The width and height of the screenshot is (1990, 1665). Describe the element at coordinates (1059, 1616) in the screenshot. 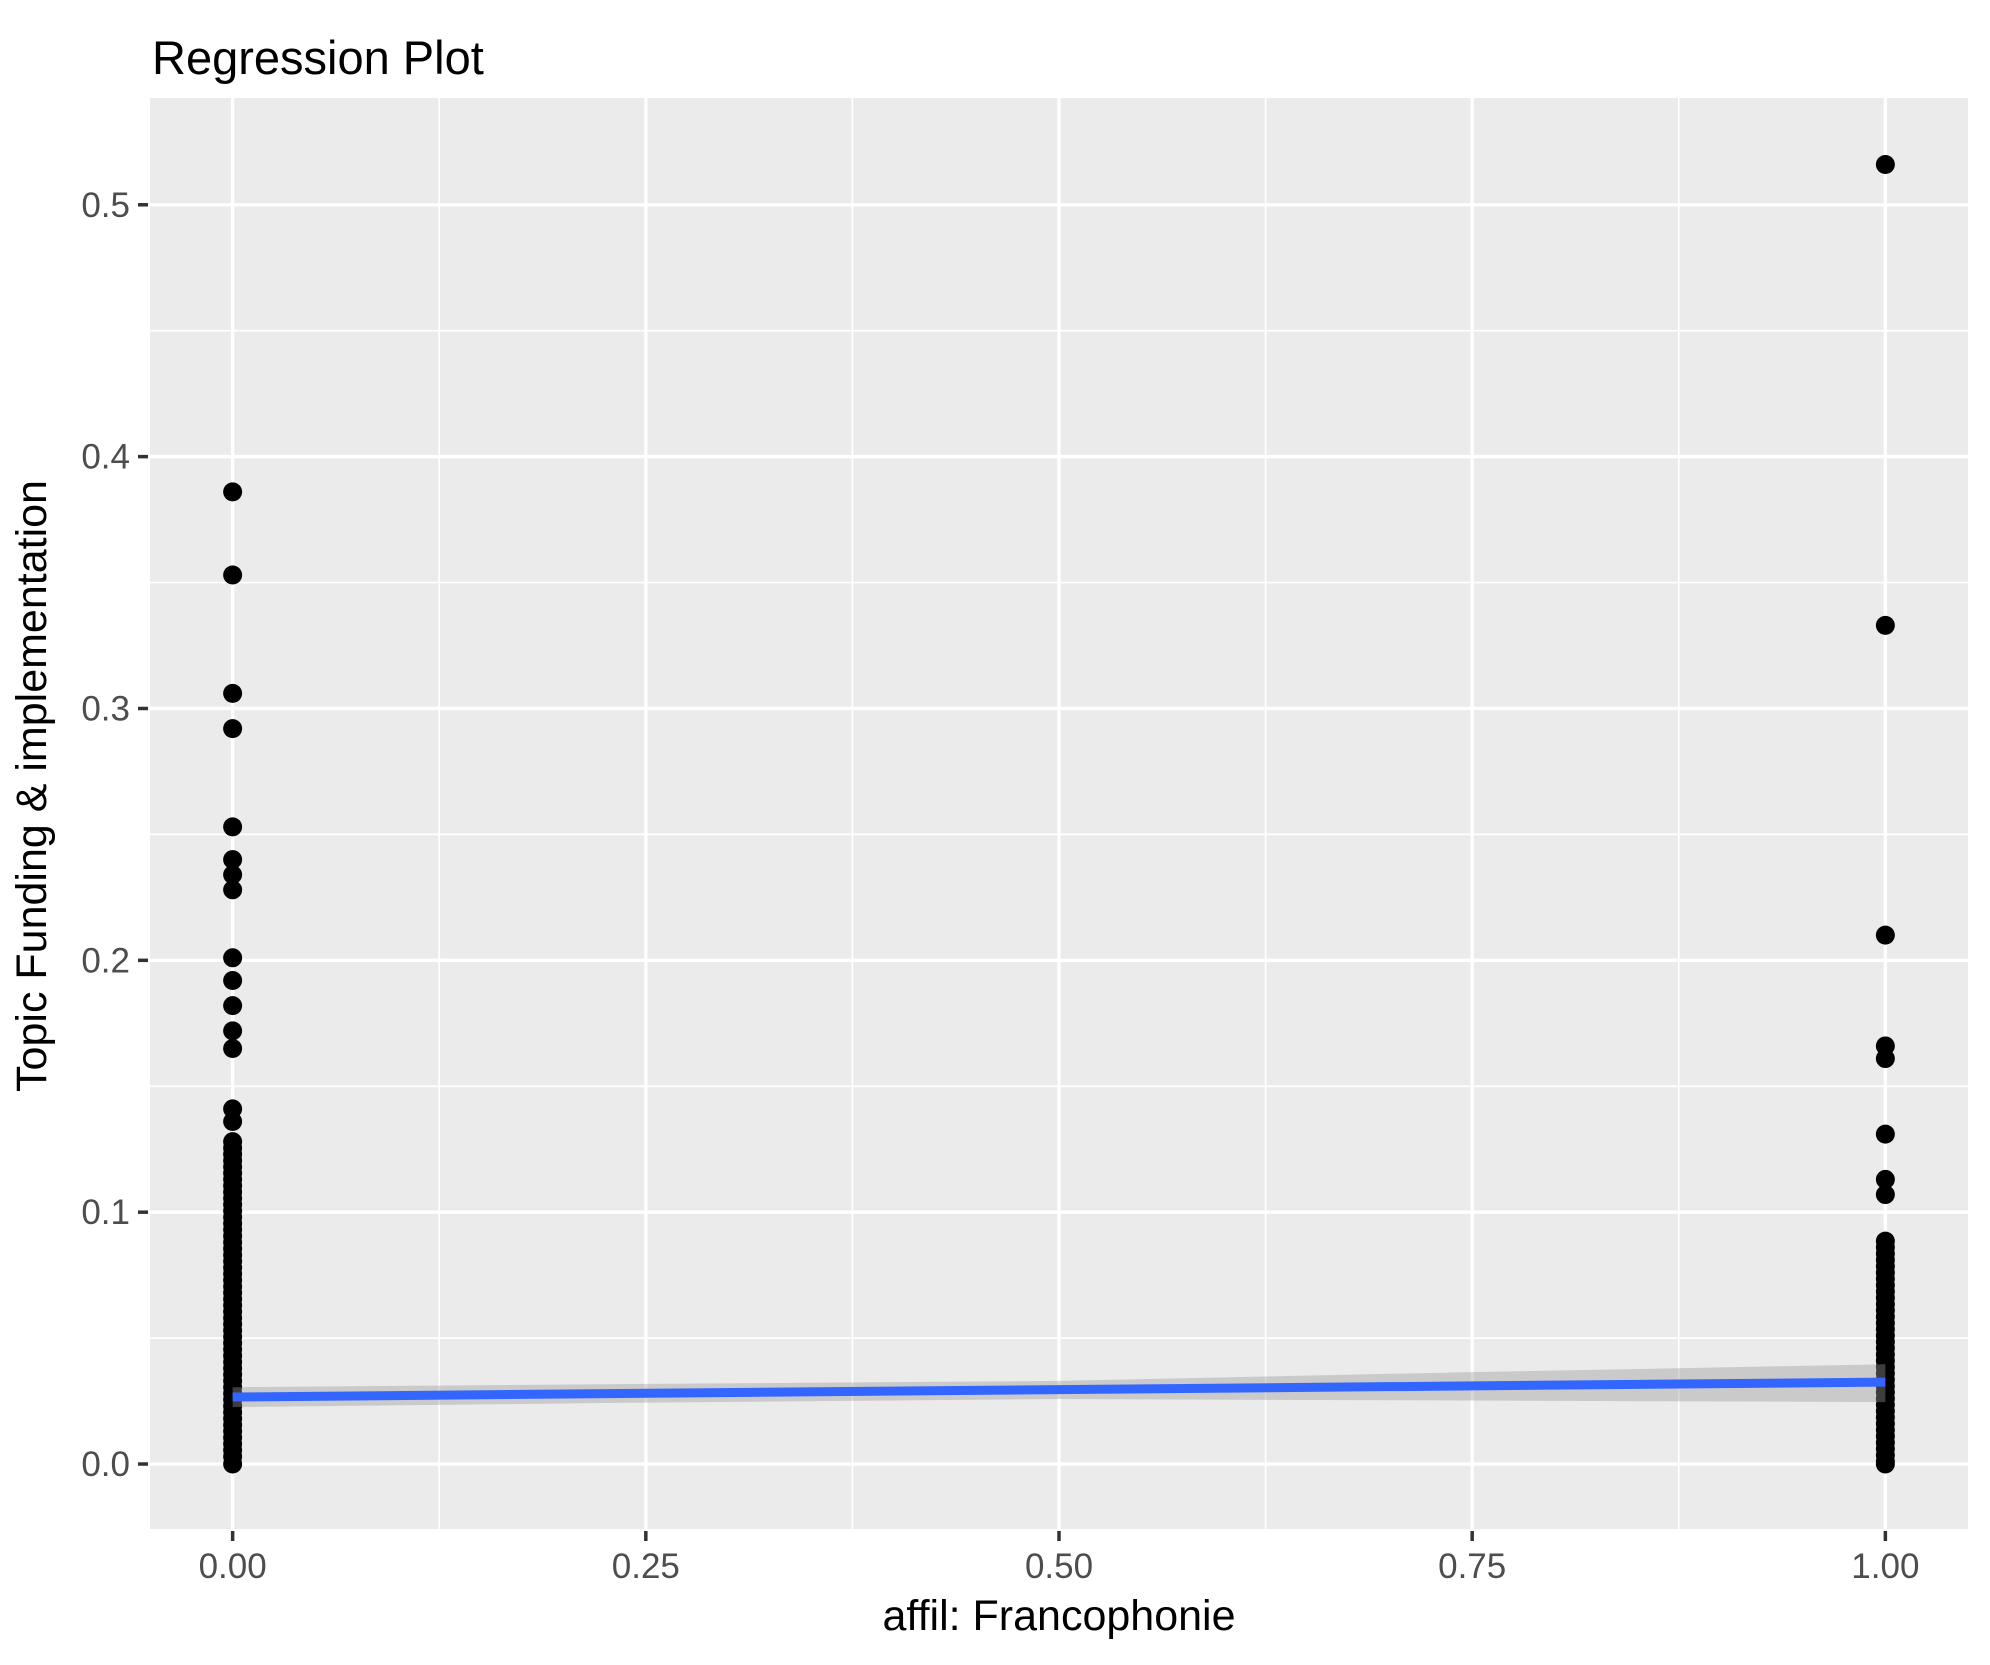

I see `x-axis-title: affil: Francophonie` at that location.